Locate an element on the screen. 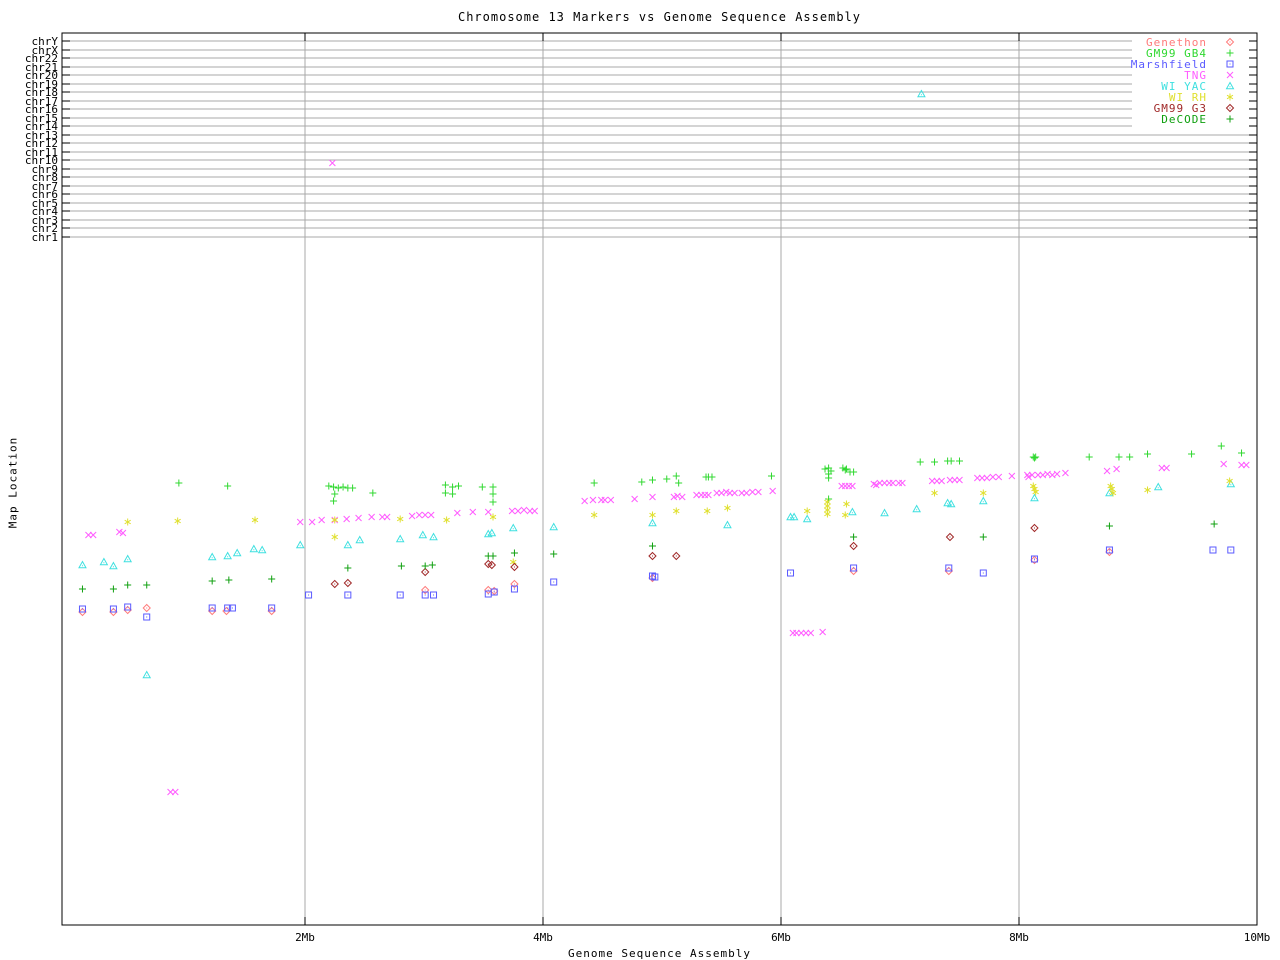 This screenshot has height=960, width=1280. chrom-label-chrY: chrY is located at coordinates (45, 41).